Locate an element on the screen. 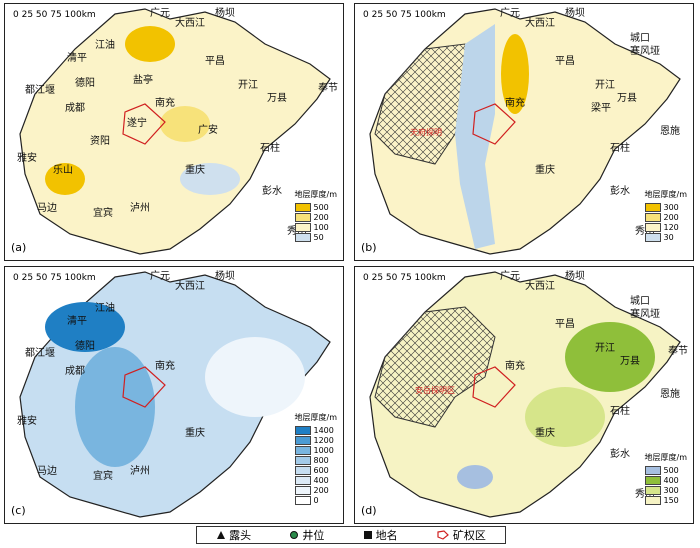 The height and width of the screenshot is (548, 700). legend-value: 150 is located at coordinates (671, 500).